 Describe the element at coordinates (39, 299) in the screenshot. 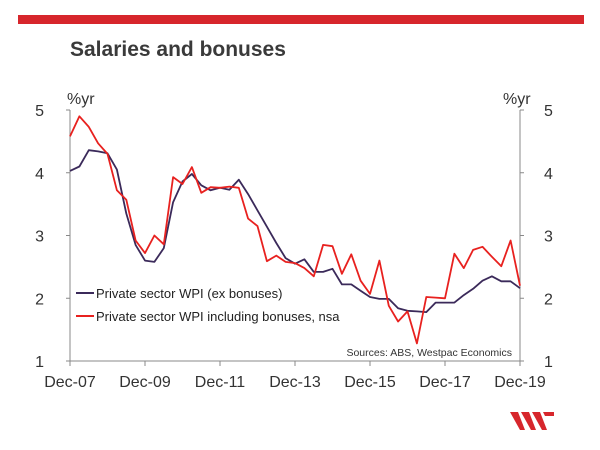

I see `y-tick-label-left: 2` at that location.